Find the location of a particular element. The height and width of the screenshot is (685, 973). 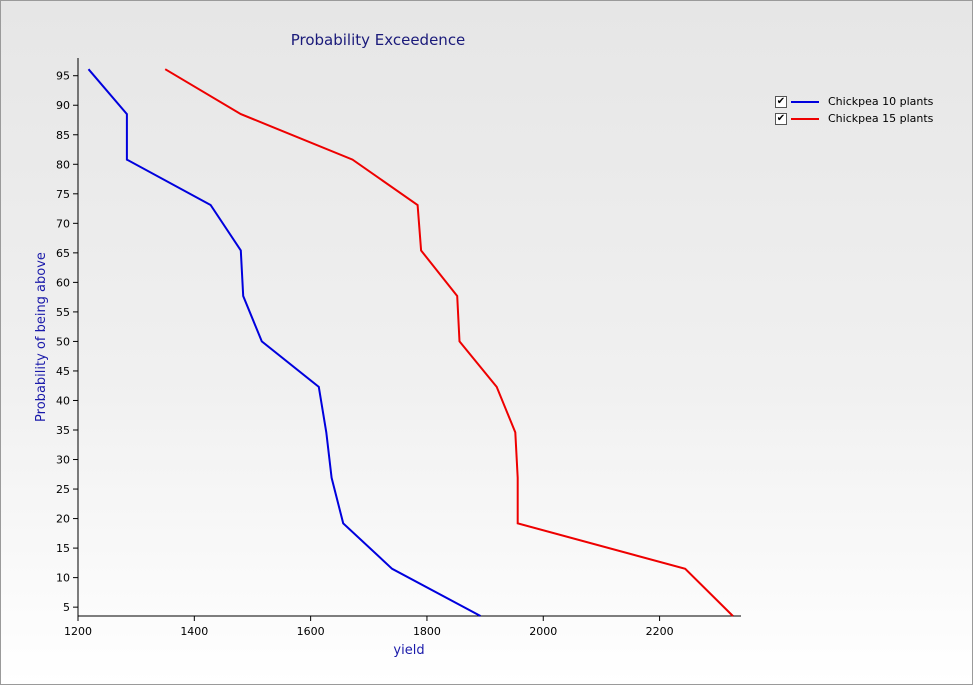

y-tick-label: 60 is located at coordinates (63, 282).